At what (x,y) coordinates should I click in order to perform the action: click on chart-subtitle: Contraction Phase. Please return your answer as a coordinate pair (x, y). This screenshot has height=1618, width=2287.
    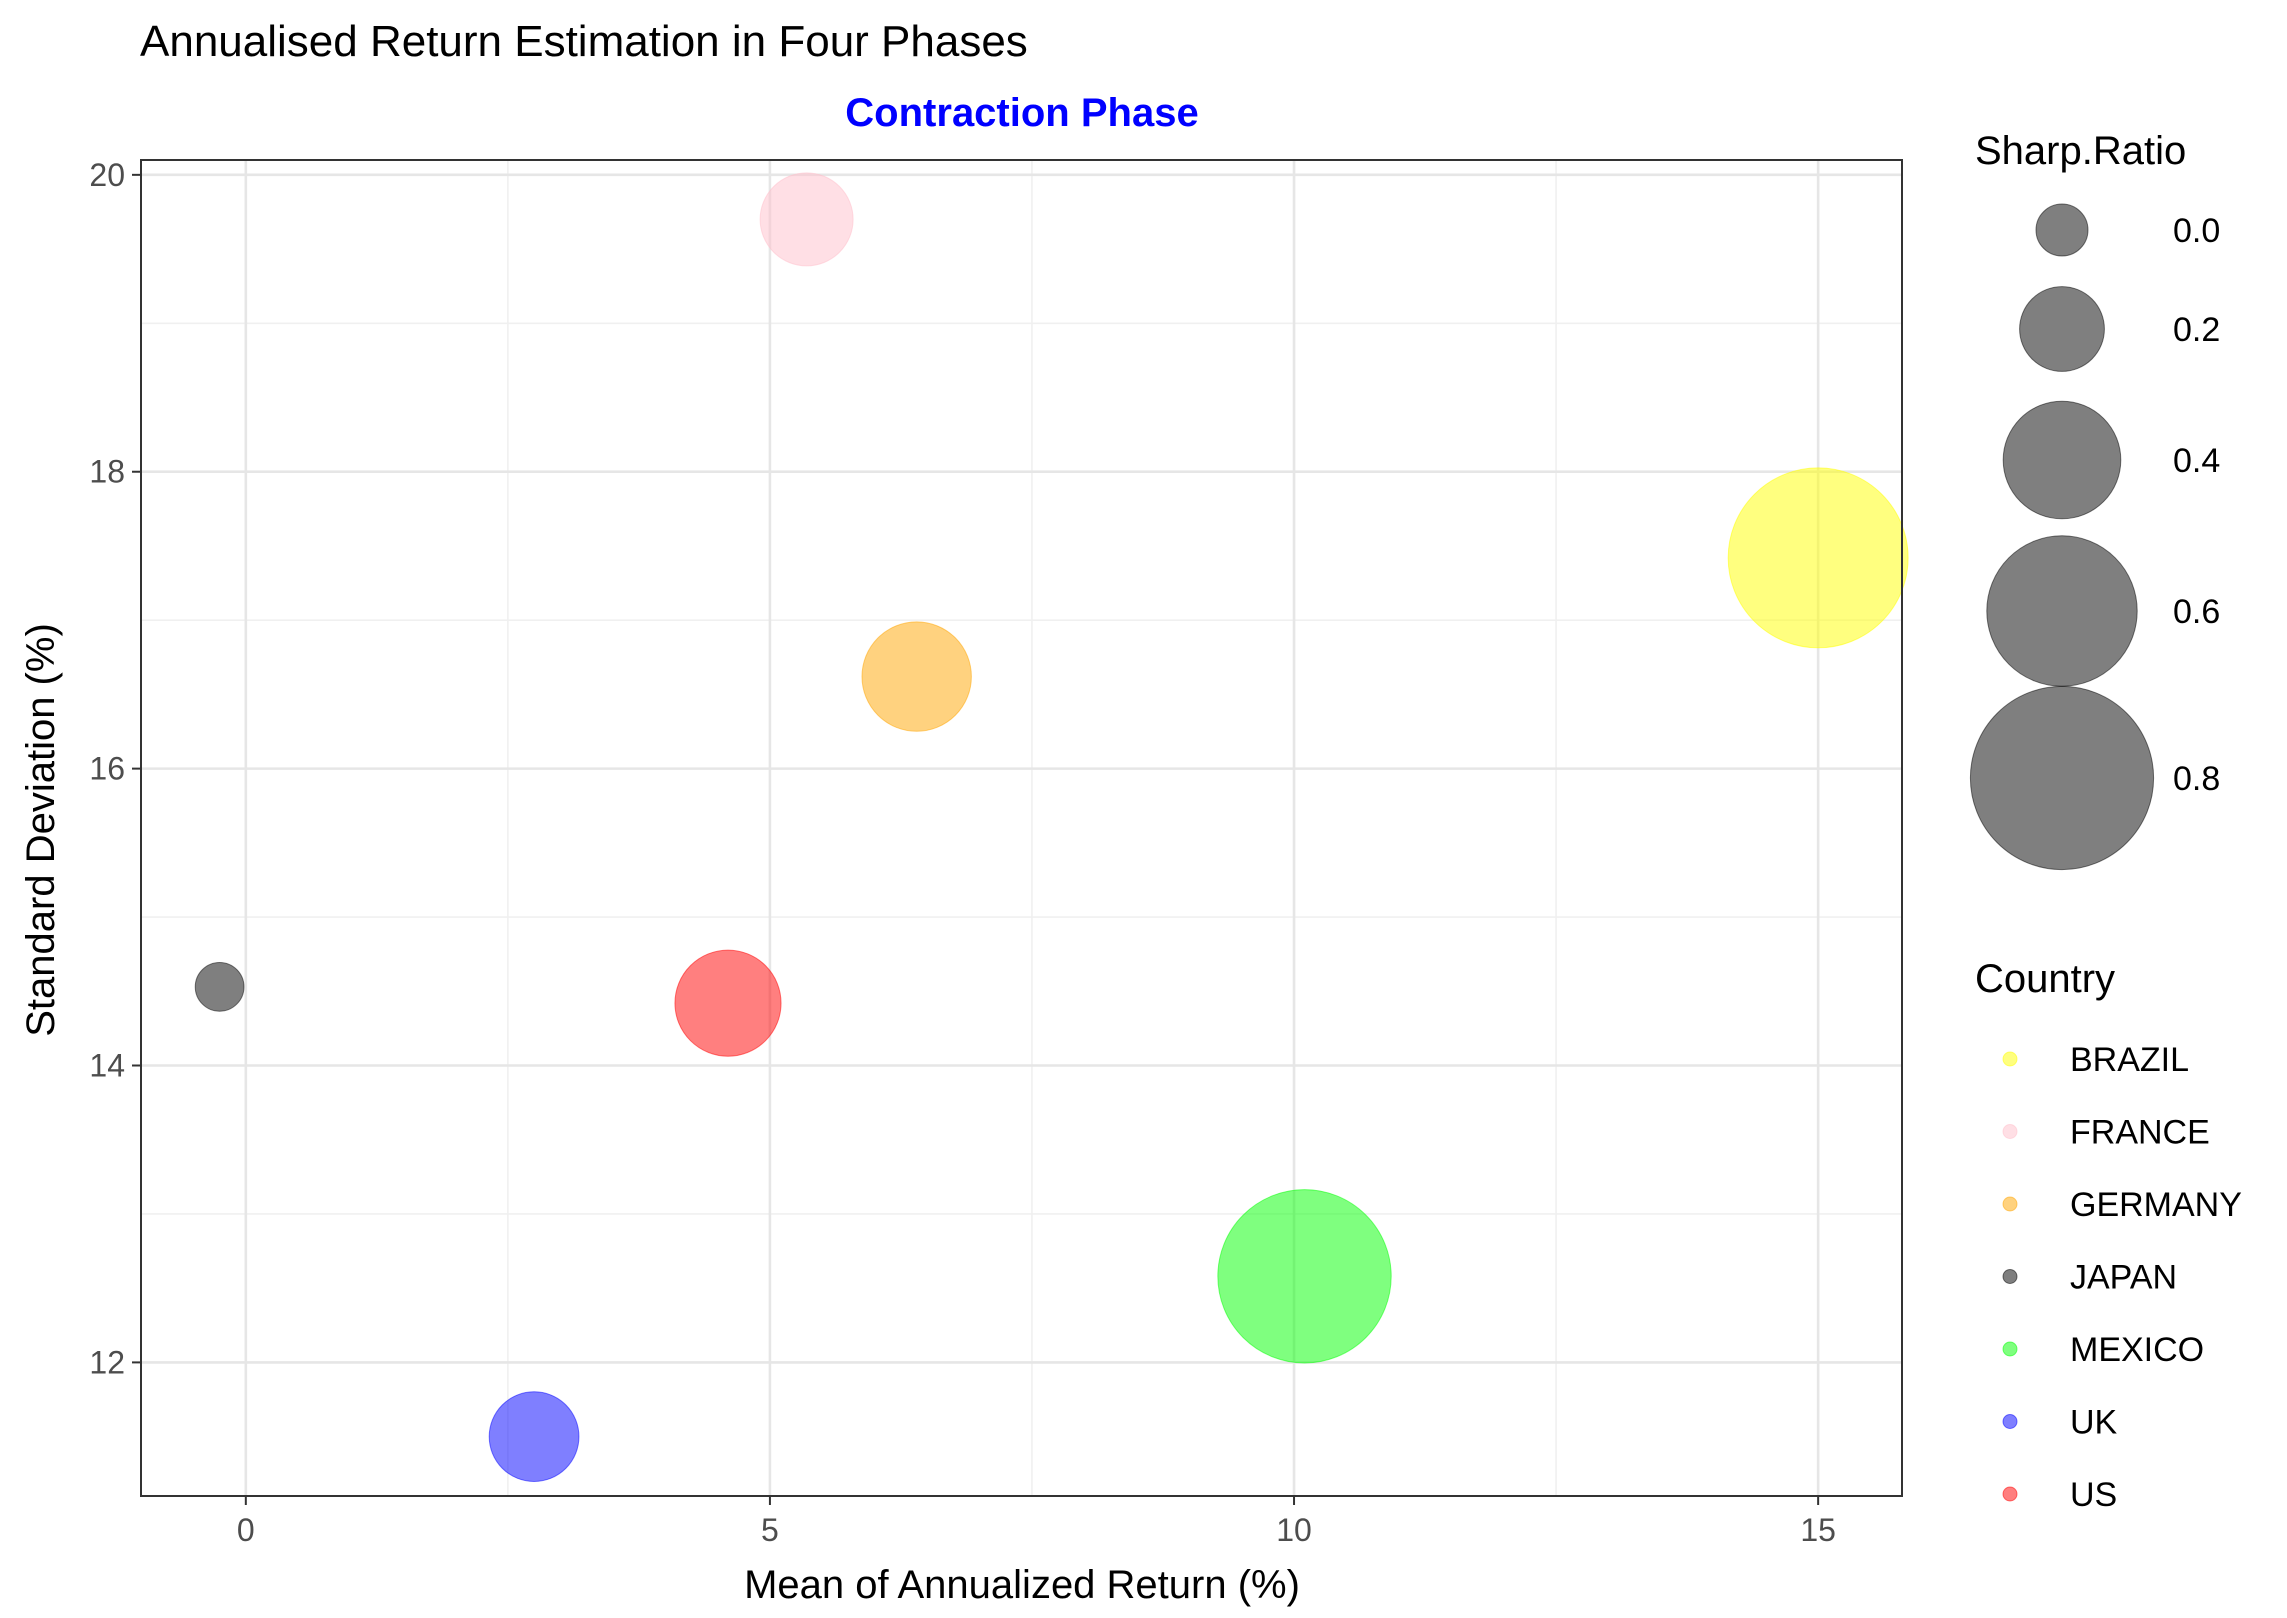
    Looking at the image, I should click on (1021, 113).